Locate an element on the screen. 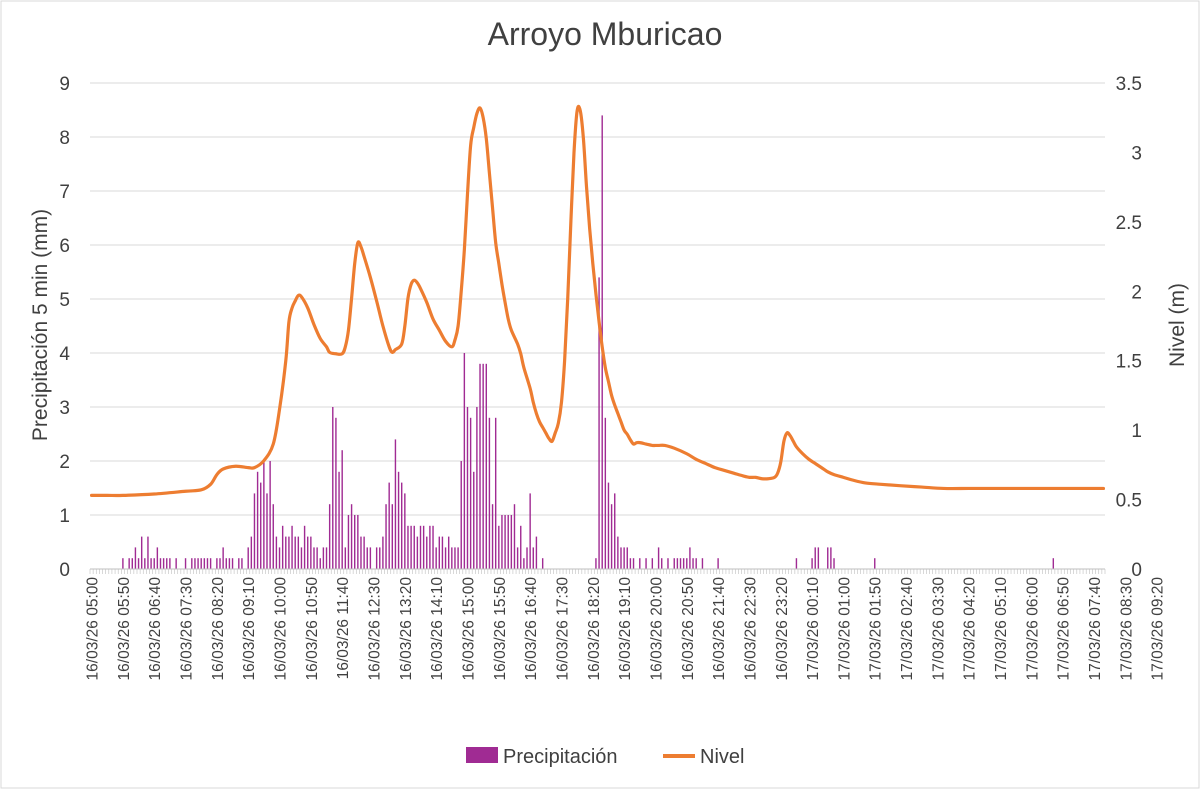 This screenshot has width=1200, height=789. x-tick-label: 16/03/26 06:40 is located at coordinates (155, 629).